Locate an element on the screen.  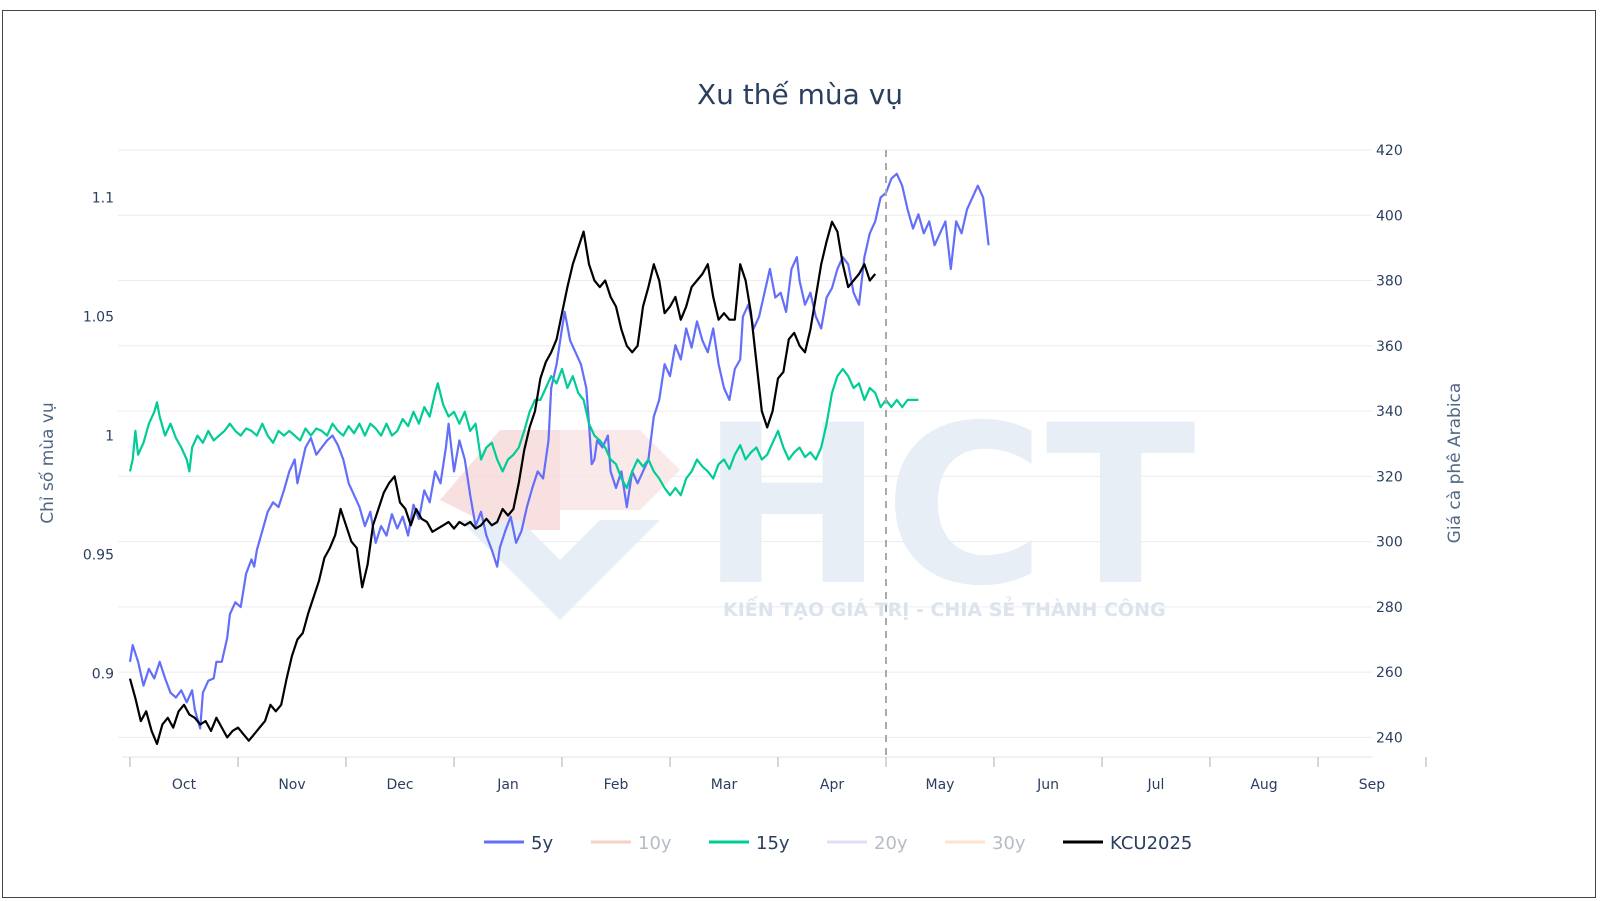
y-axis-left: 0.9 0.95 1 1.05 1.1 is located at coordinates (98, 437).